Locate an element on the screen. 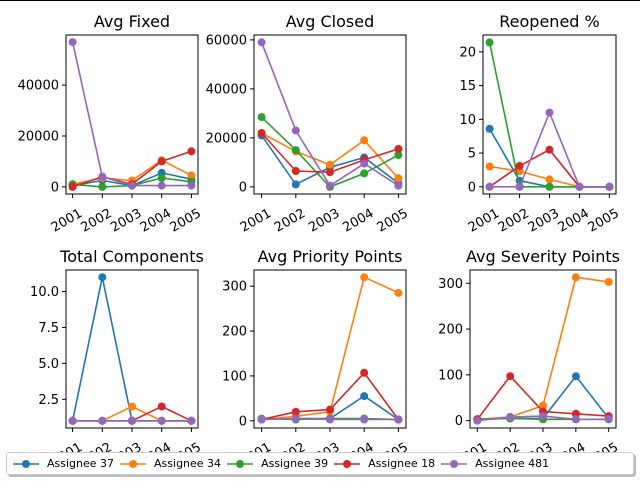 The width and height of the screenshot is (640, 481). y-tick-label: 20000 is located at coordinates (38, 136).